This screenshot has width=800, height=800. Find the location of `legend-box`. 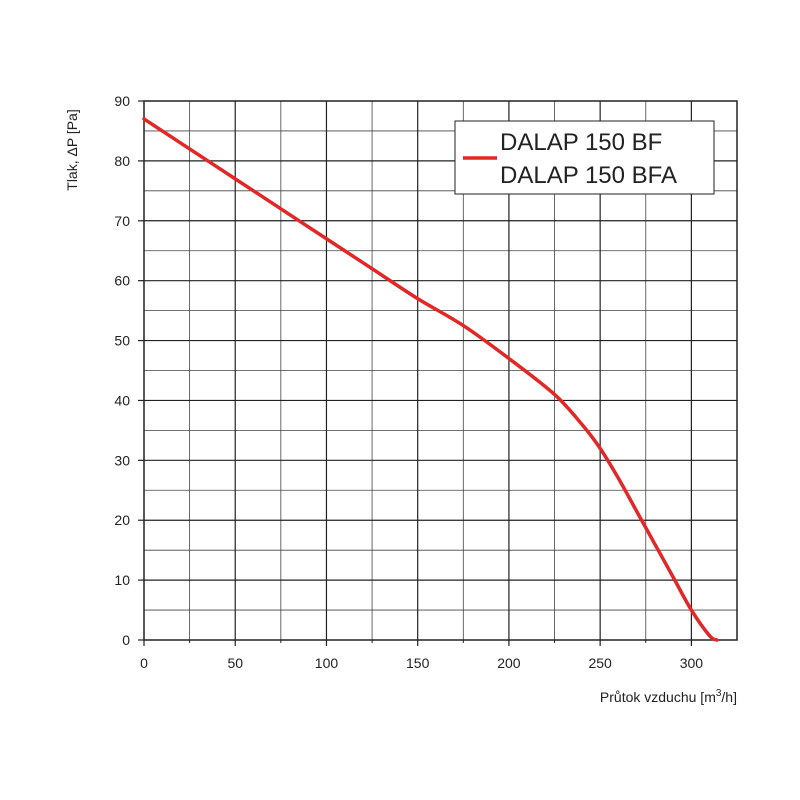

legend-box is located at coordinates (584, 157).